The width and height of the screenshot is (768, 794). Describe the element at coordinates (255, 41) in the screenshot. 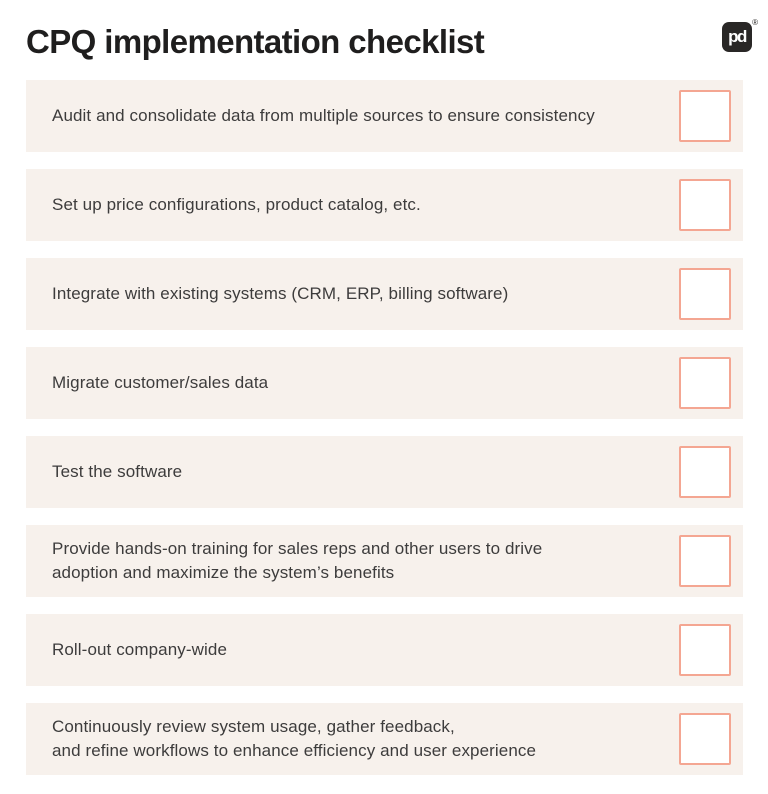

I see `page-title: CPQ implementation checklist` at that location.